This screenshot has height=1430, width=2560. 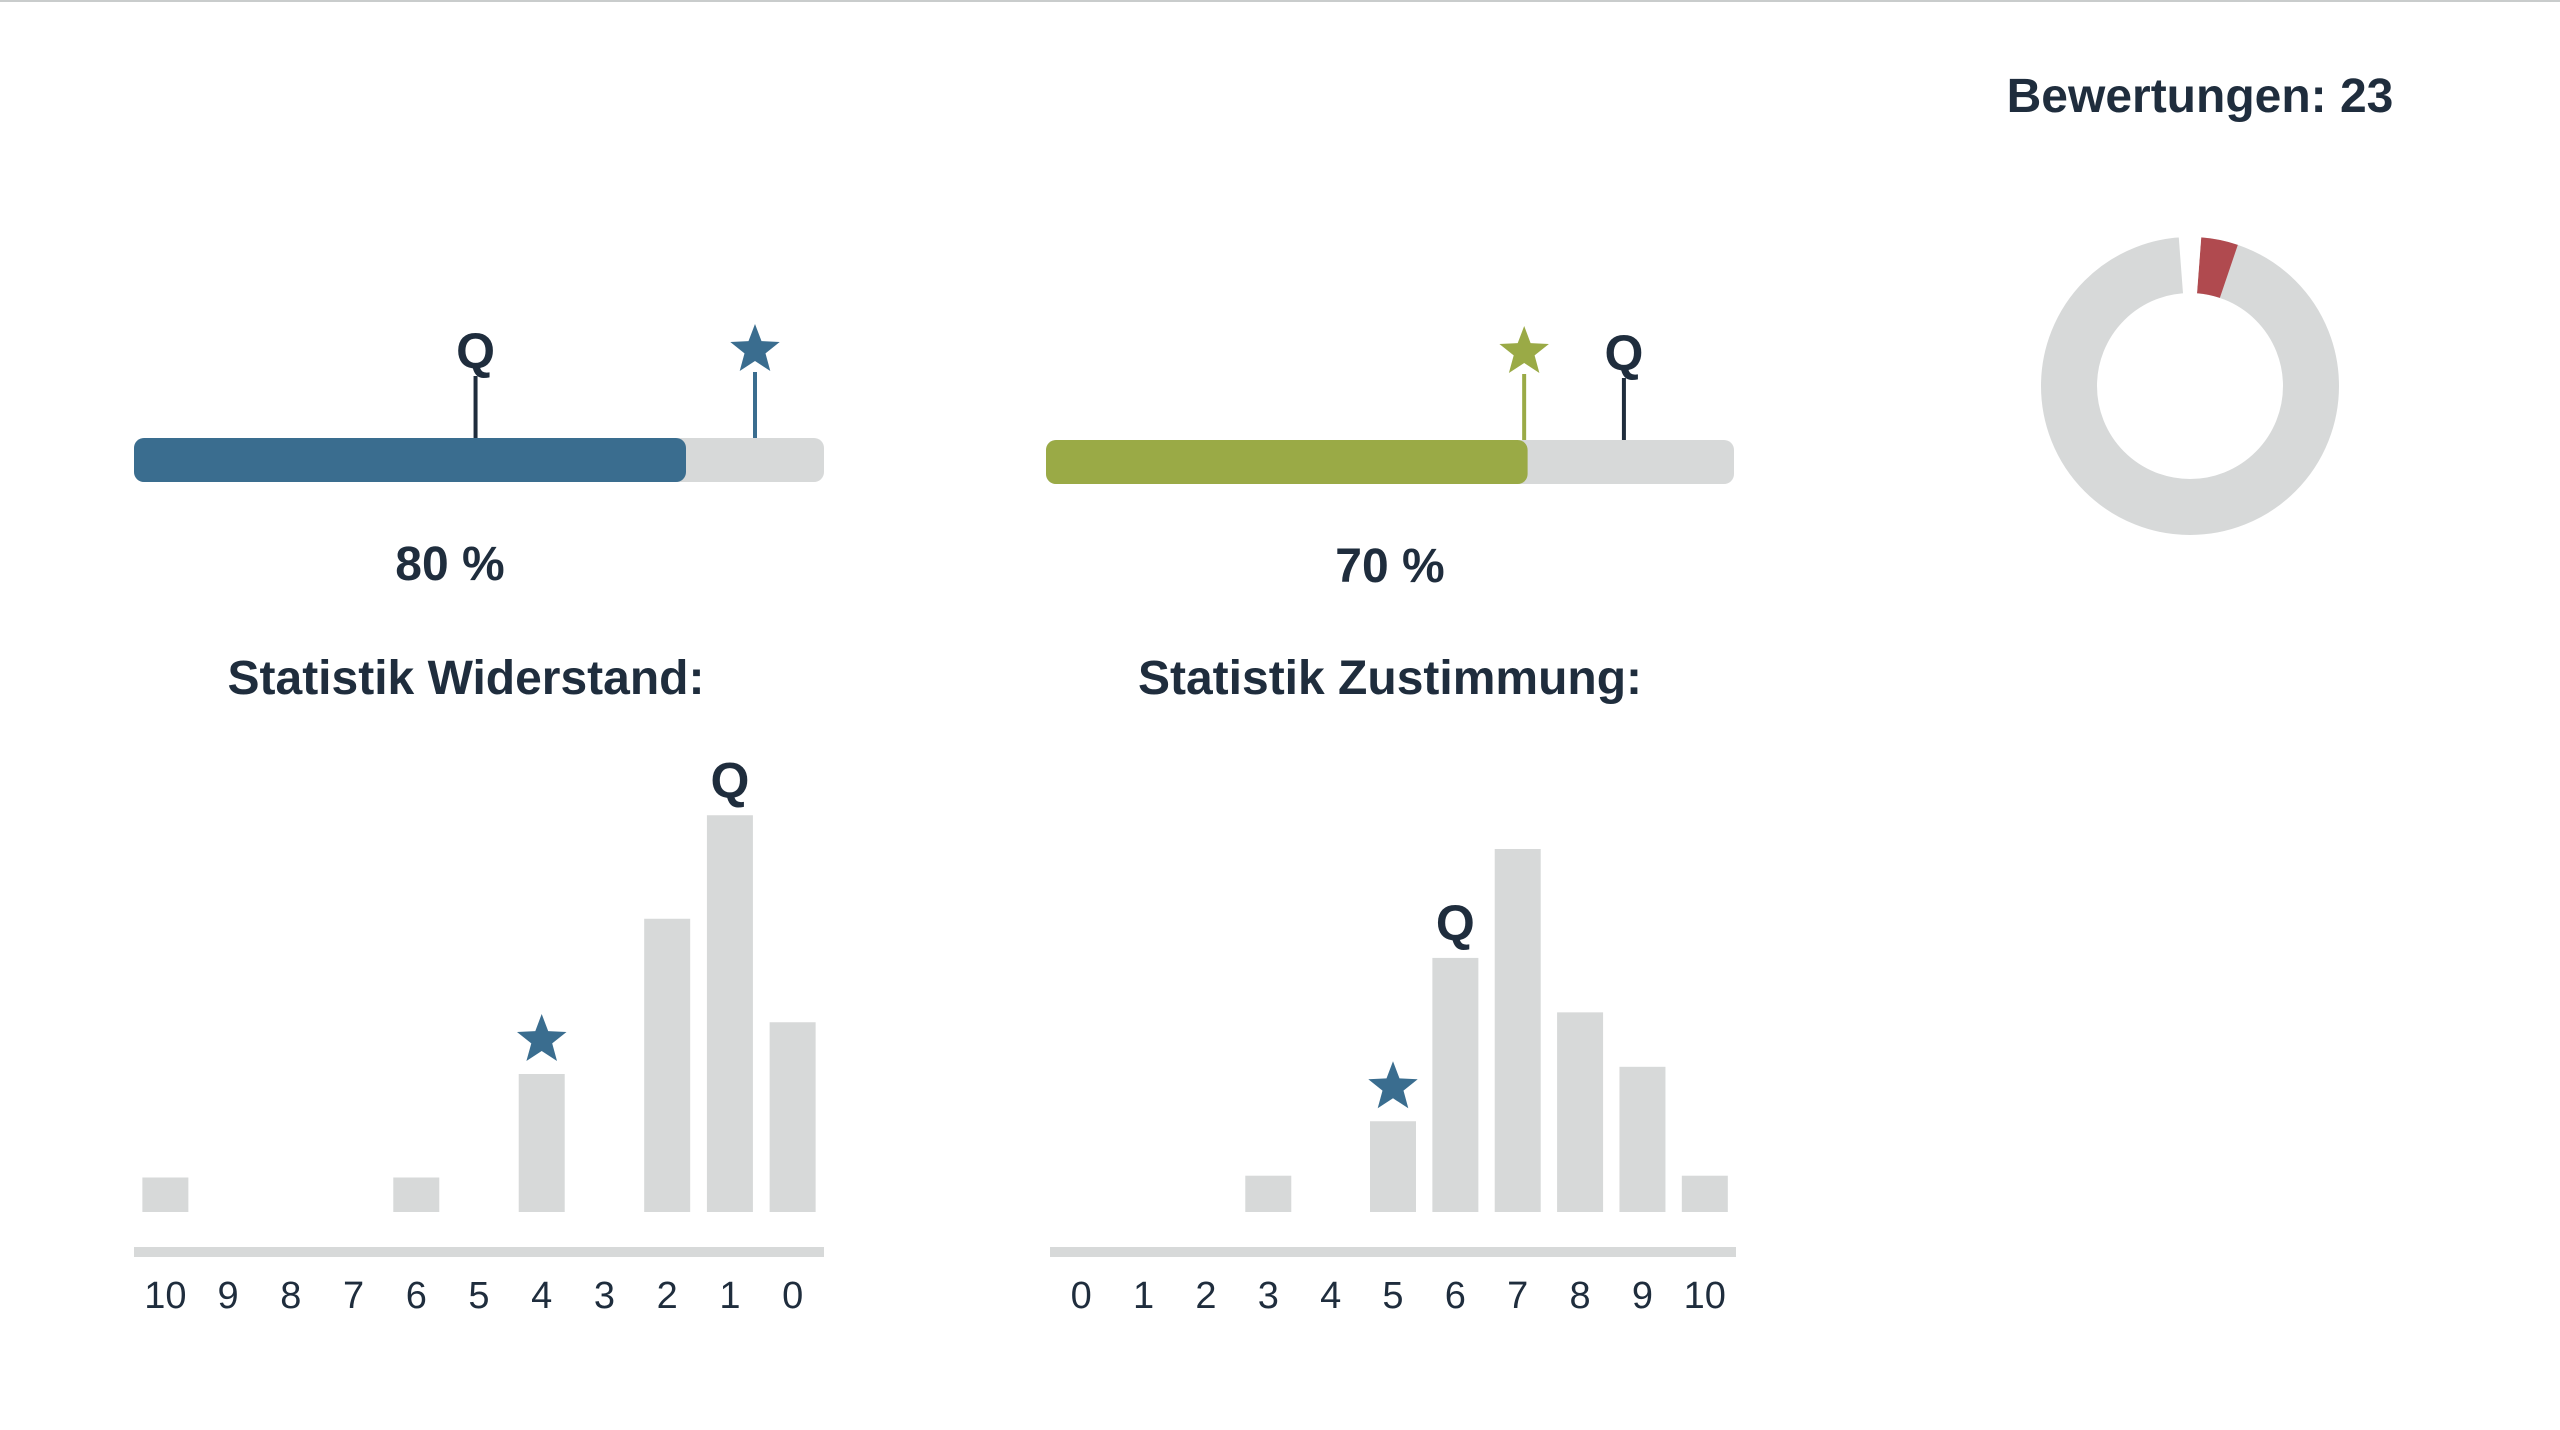 I want to click on progress-zustimmung-label: 70 %, so click(x=1389, y=566).